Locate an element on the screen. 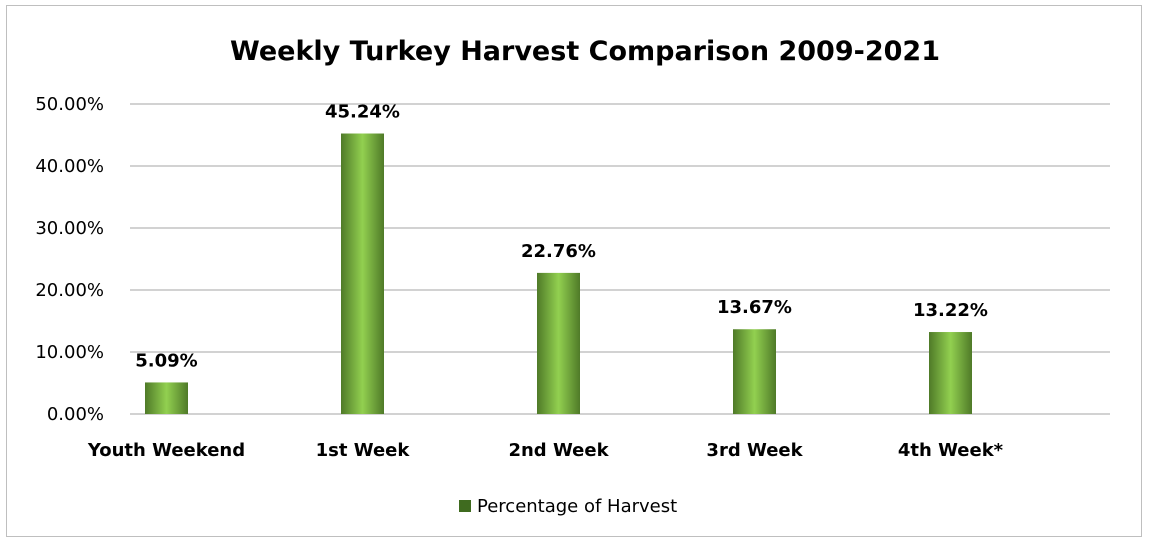  y-tick-label: 10.00% is located at coordinates (69, 352).